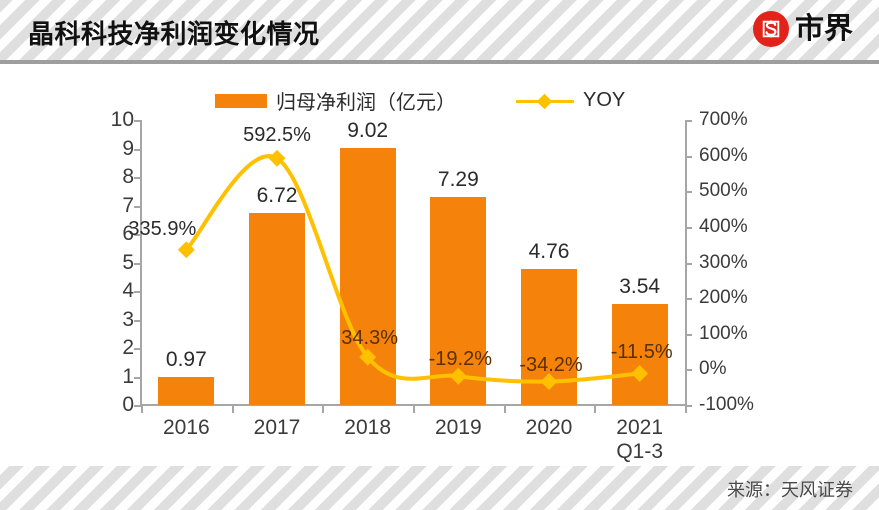 The image size is (879, 510). I want to click on line-value-label: 592.5%, so click(277, 135).